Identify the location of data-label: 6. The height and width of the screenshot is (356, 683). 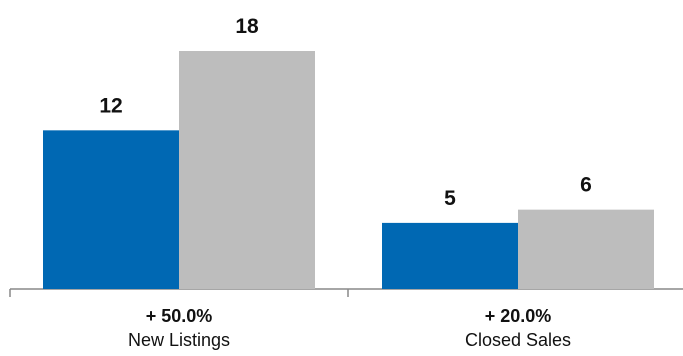
(586, 185).